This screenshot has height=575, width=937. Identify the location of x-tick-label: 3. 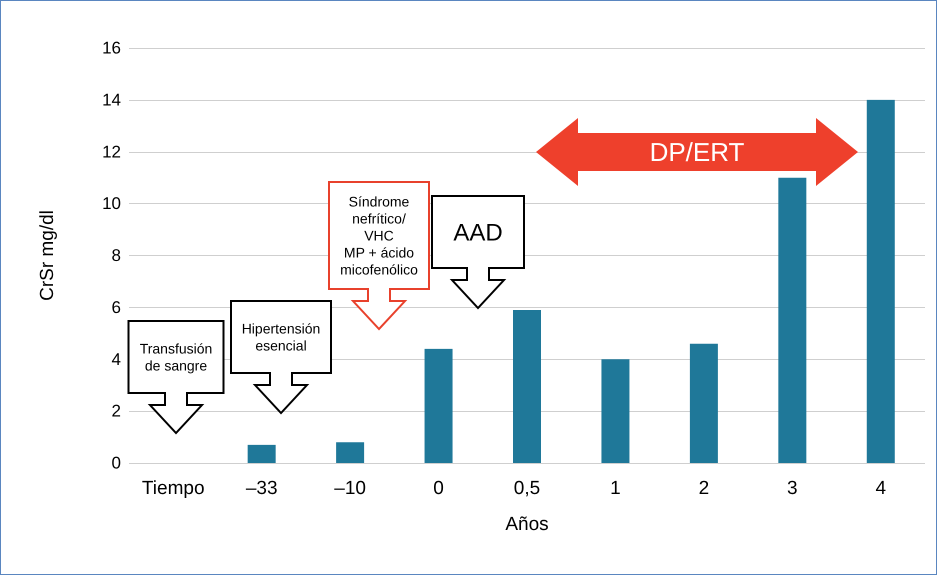
(792, 488).